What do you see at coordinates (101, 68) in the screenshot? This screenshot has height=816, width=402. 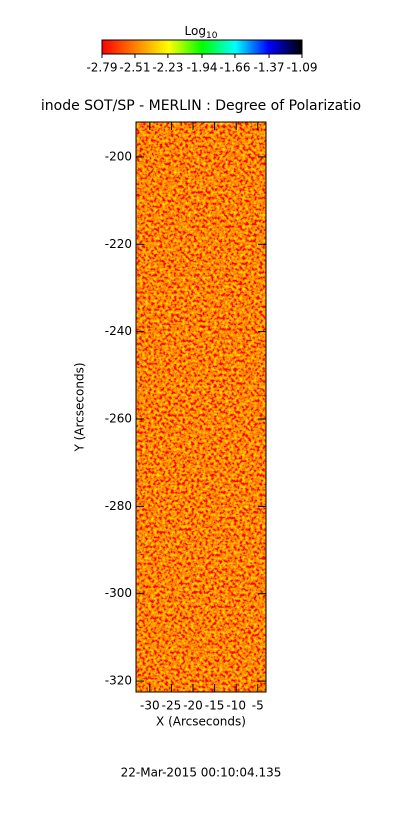 I see `colorbar-tick-label: -2.79` at bounding box center [101, 68].